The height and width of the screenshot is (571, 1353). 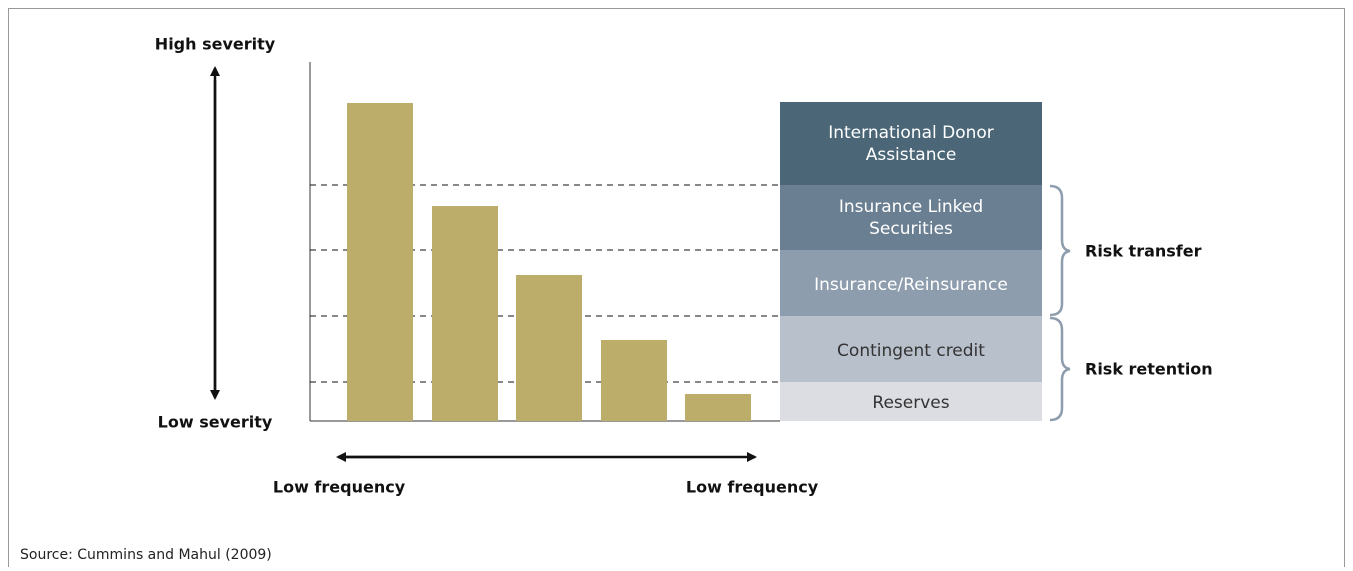 What do you see at coordinates (1149, 369) in the screenshot?
I see `group-label: Risk retention` at bounding box center [1149, 369].